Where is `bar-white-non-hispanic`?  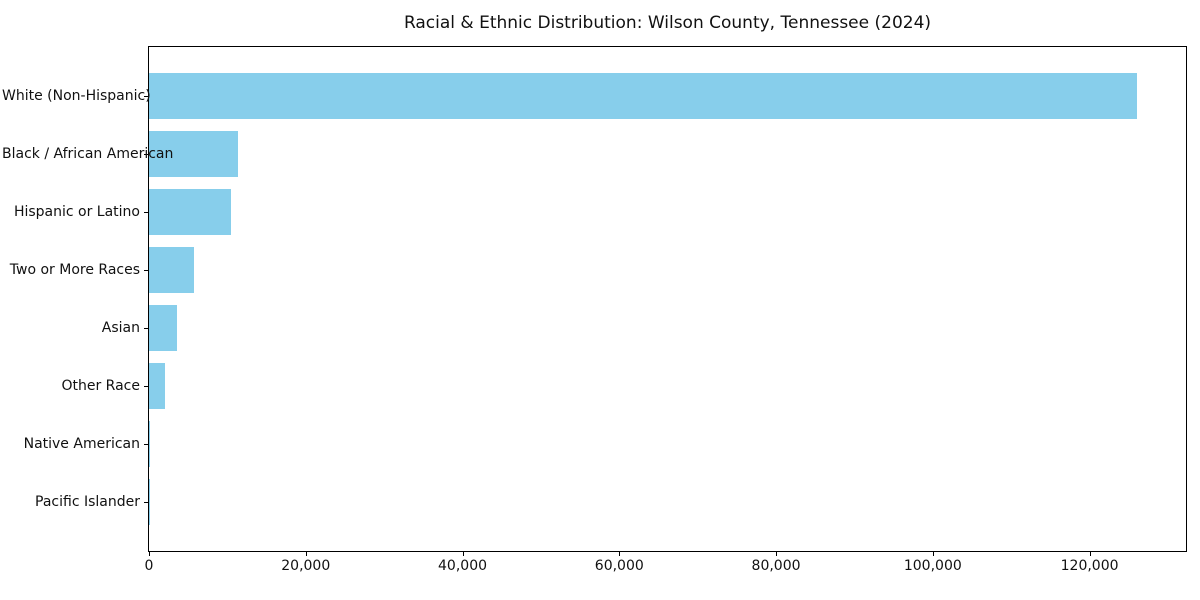
bar-white-non-hispanic is located at coordinates (643, 96).